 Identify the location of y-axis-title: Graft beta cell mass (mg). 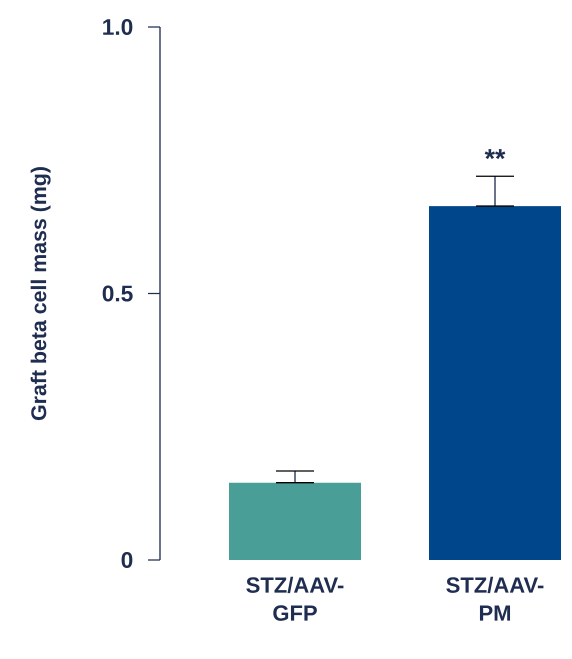
(40, 293).